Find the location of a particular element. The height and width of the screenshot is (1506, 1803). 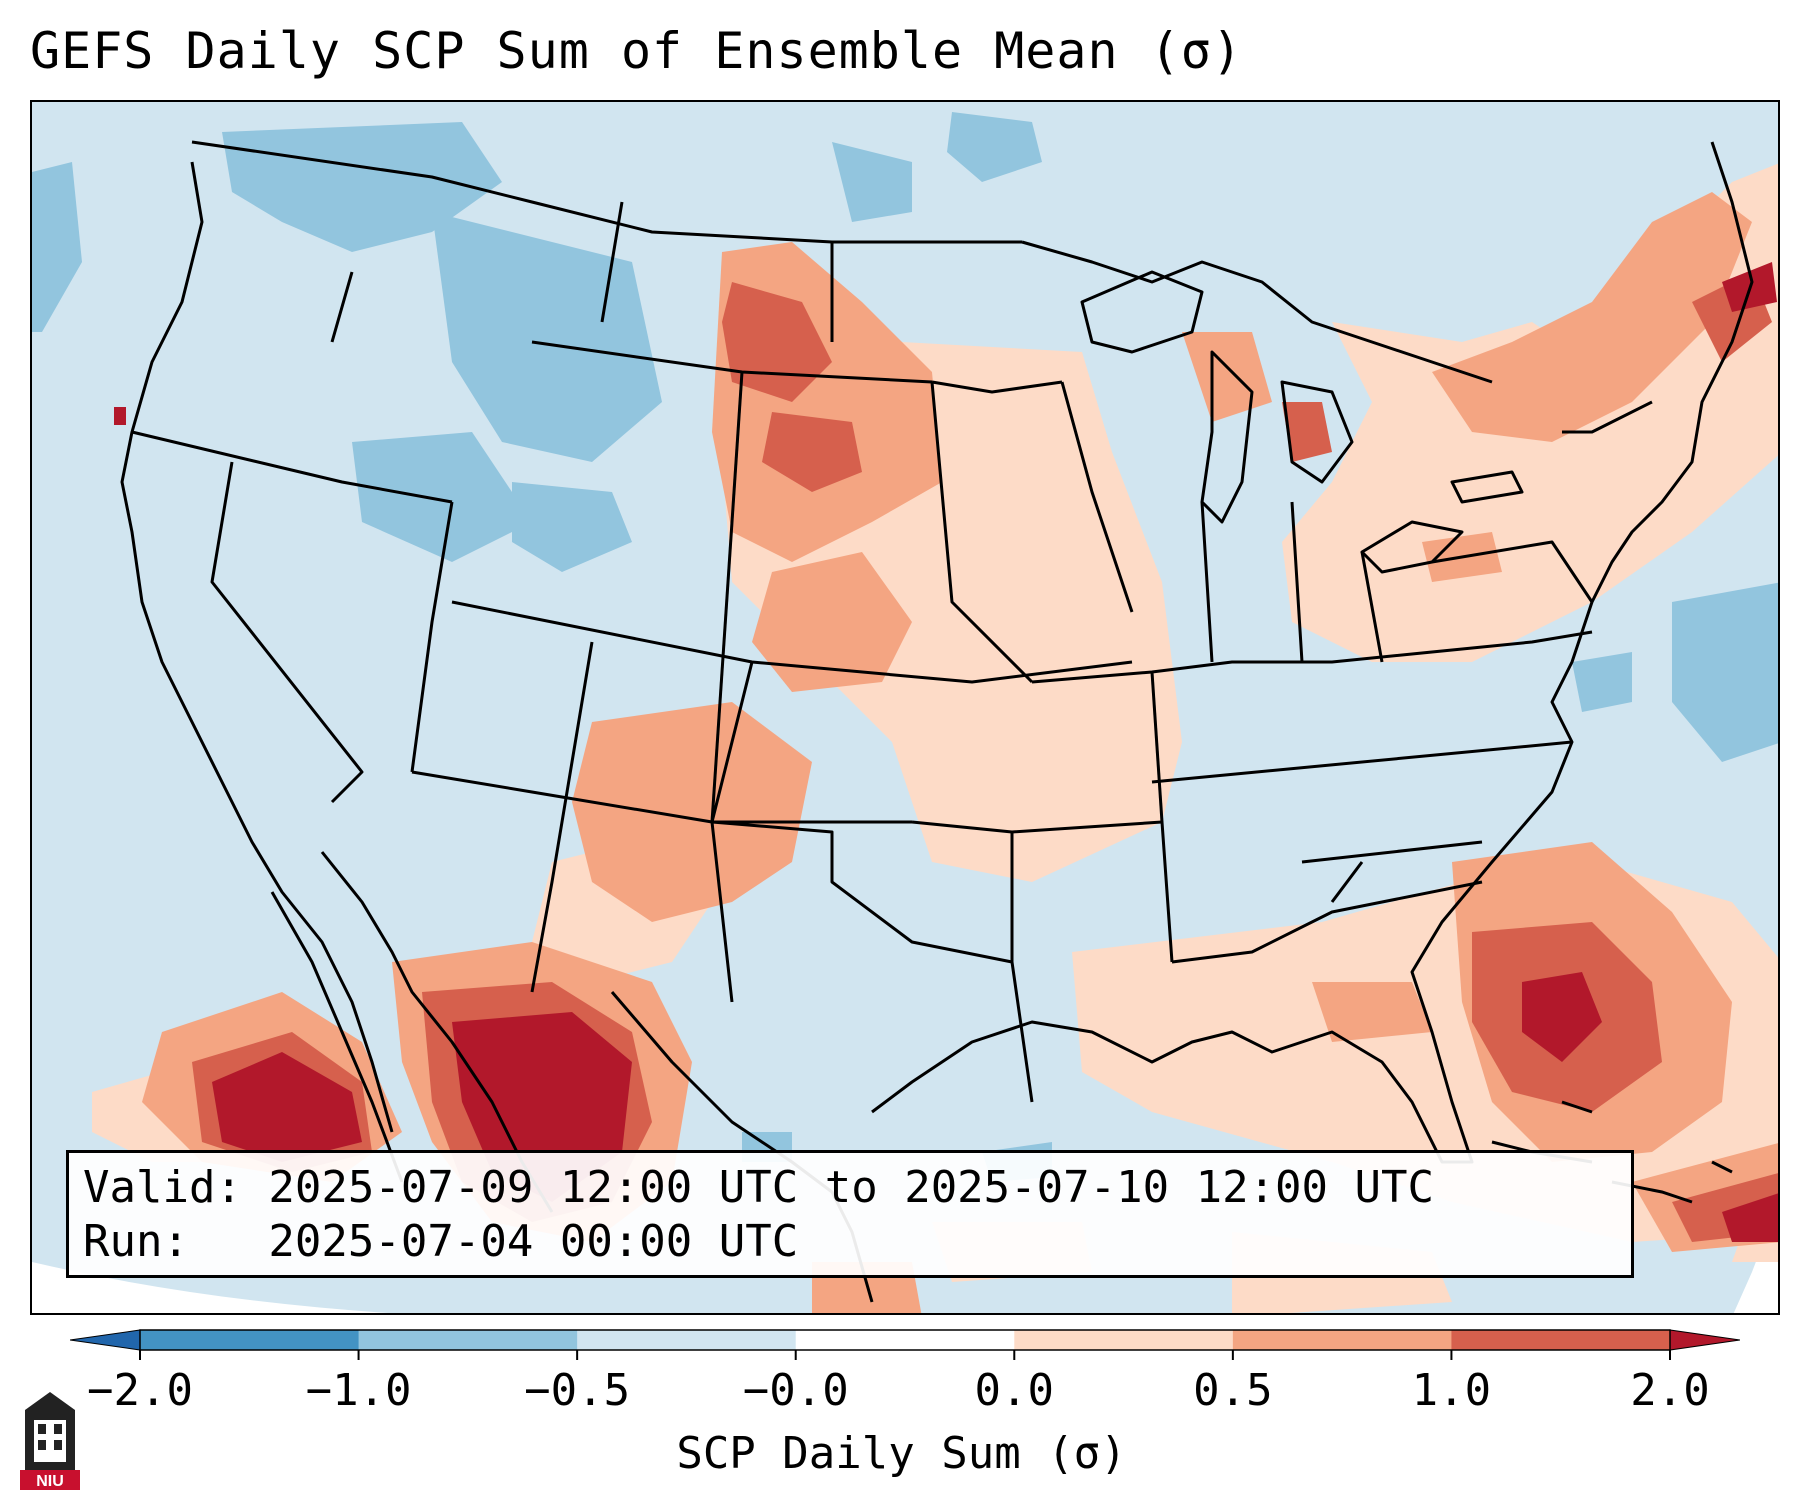

colorbar-outline is located at coordinates (905, 1340).